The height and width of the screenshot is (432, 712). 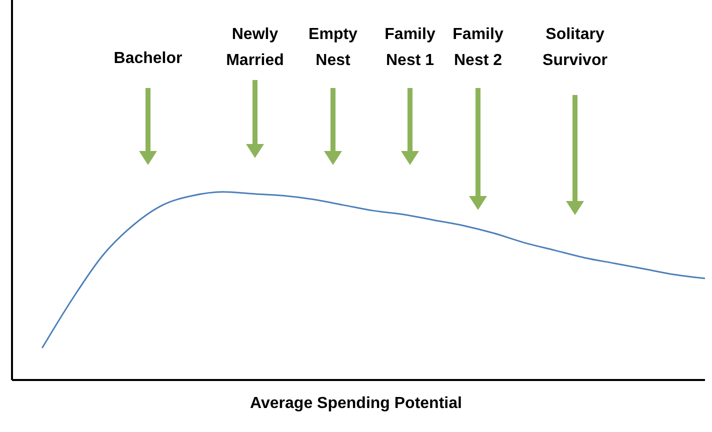 What do you see at coordinates (148, 59) in the screenshot?
I see `text: Bachelor` at bounding box center [148, 59].